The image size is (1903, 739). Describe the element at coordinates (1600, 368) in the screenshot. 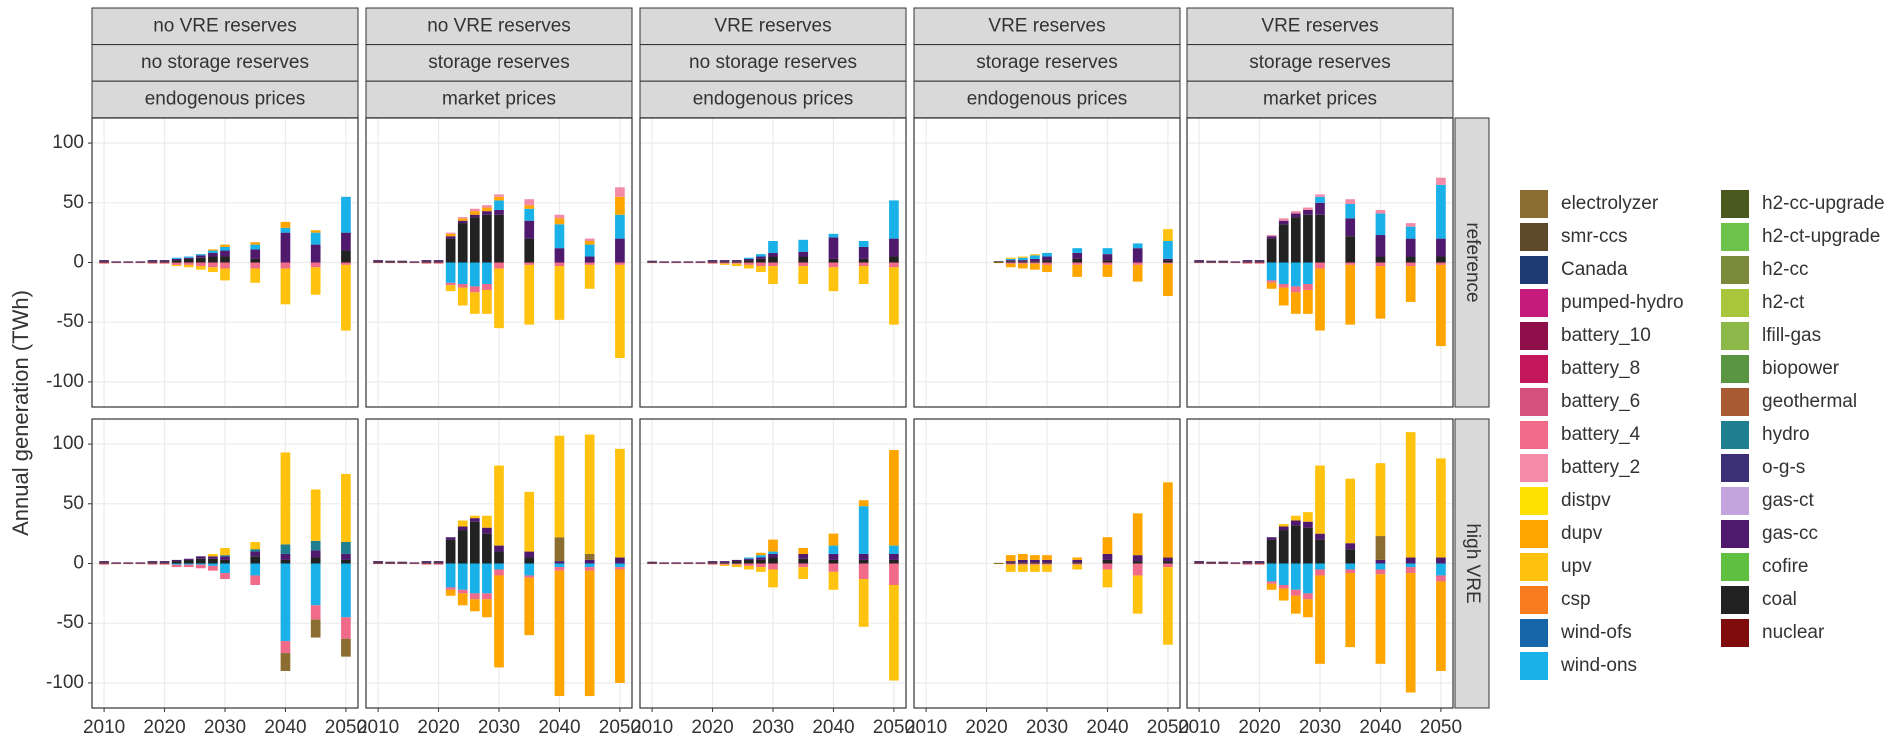

I see `legend-label: battery_8` at that location.